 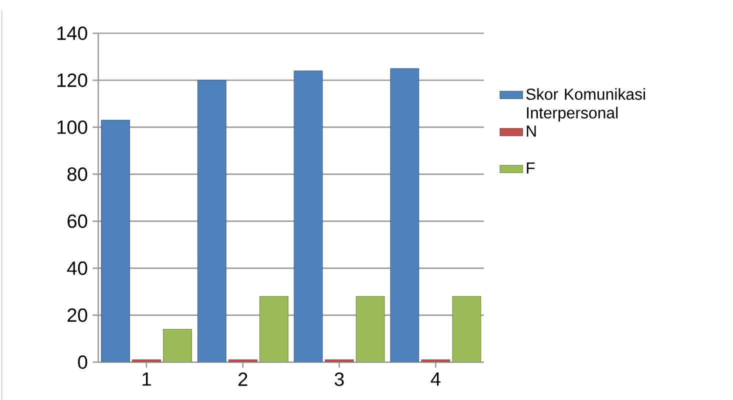 What do you see at coordinates (77, 174) in the screenshot?
I see `y-tick-label: 80` at bounding box center [77, 174].